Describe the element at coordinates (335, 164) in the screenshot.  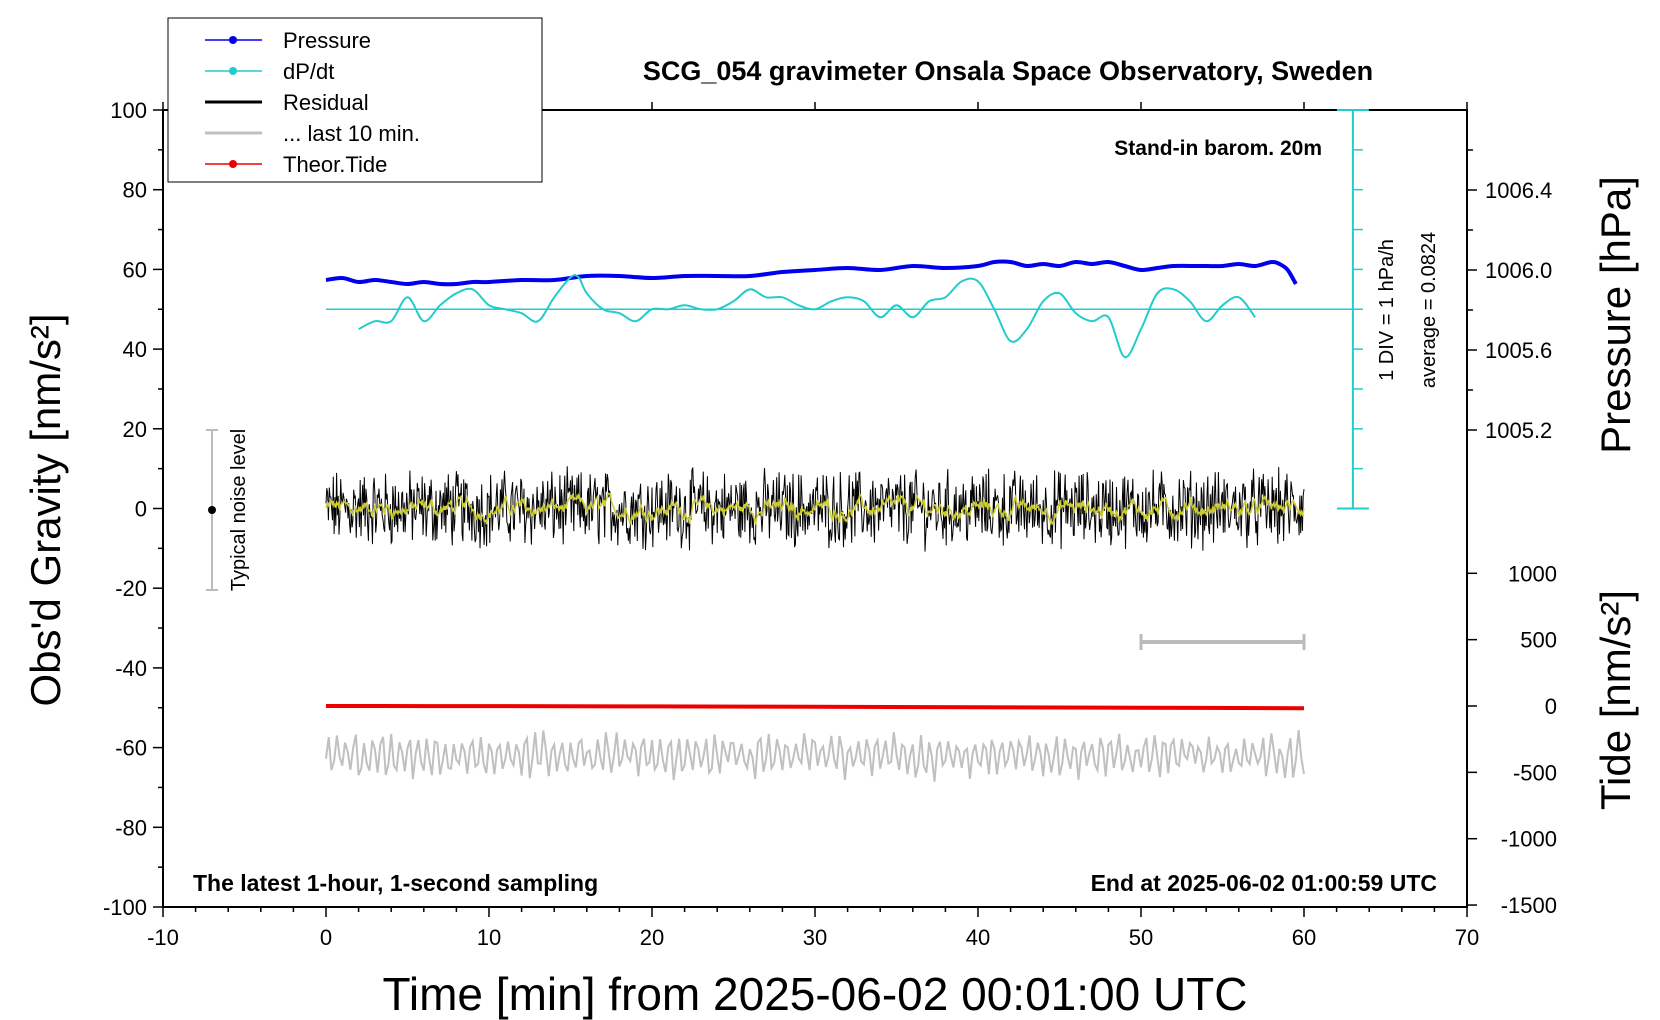
I see `legend-label: Theor.Tide` at that location.